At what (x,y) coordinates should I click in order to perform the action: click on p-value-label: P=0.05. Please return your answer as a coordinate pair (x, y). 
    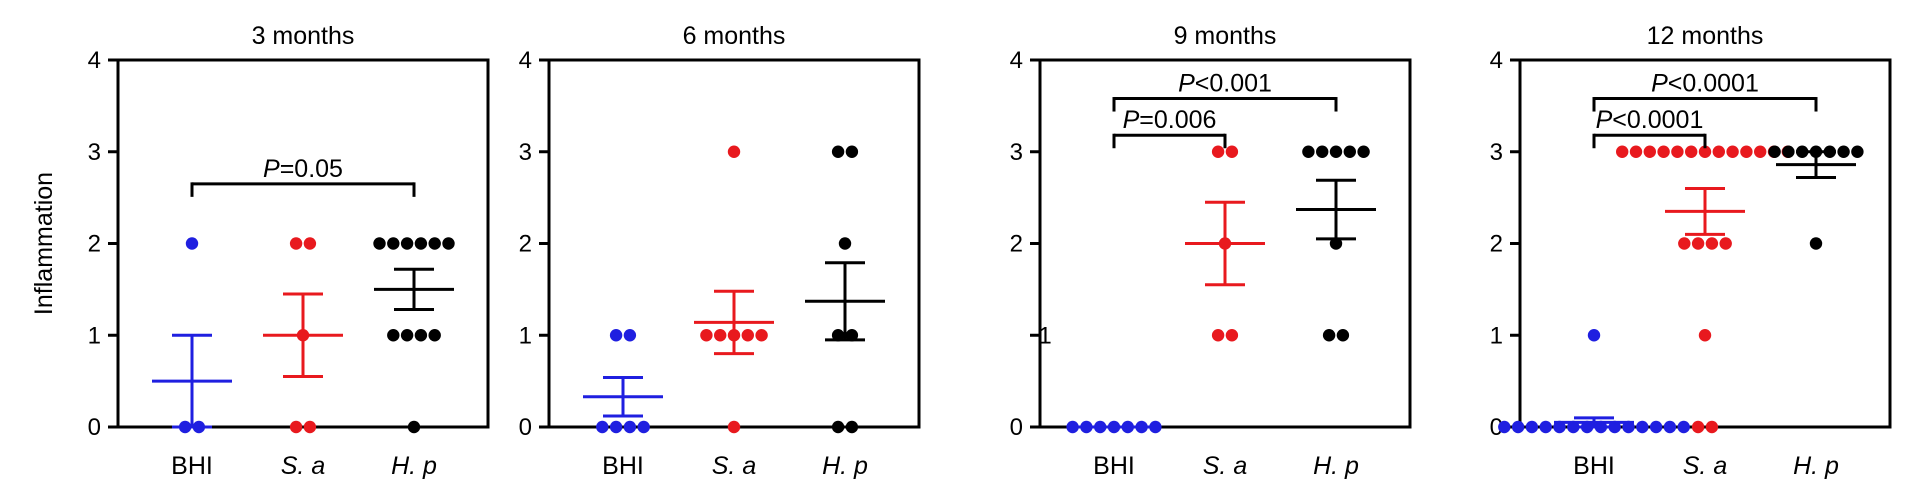
    Looking at the image, I should click on (303, 169).